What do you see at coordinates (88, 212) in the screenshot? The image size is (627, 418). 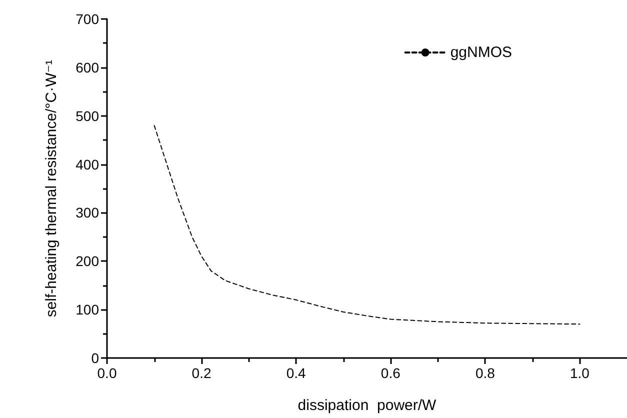 I see `y-tick-label: 300` at bounding box center [88, 212].